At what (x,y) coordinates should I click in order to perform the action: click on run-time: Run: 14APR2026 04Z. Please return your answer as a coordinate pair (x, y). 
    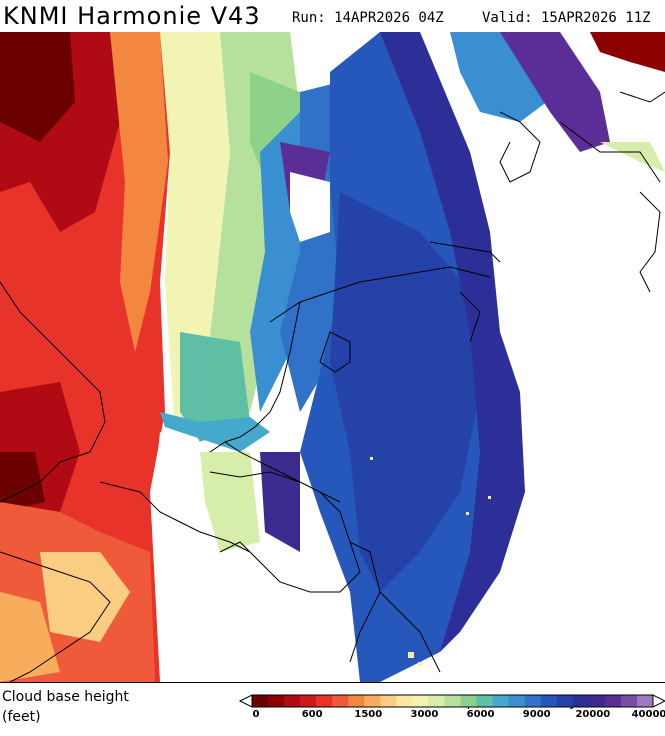
    Looking at the image, I should click on (368, 18).